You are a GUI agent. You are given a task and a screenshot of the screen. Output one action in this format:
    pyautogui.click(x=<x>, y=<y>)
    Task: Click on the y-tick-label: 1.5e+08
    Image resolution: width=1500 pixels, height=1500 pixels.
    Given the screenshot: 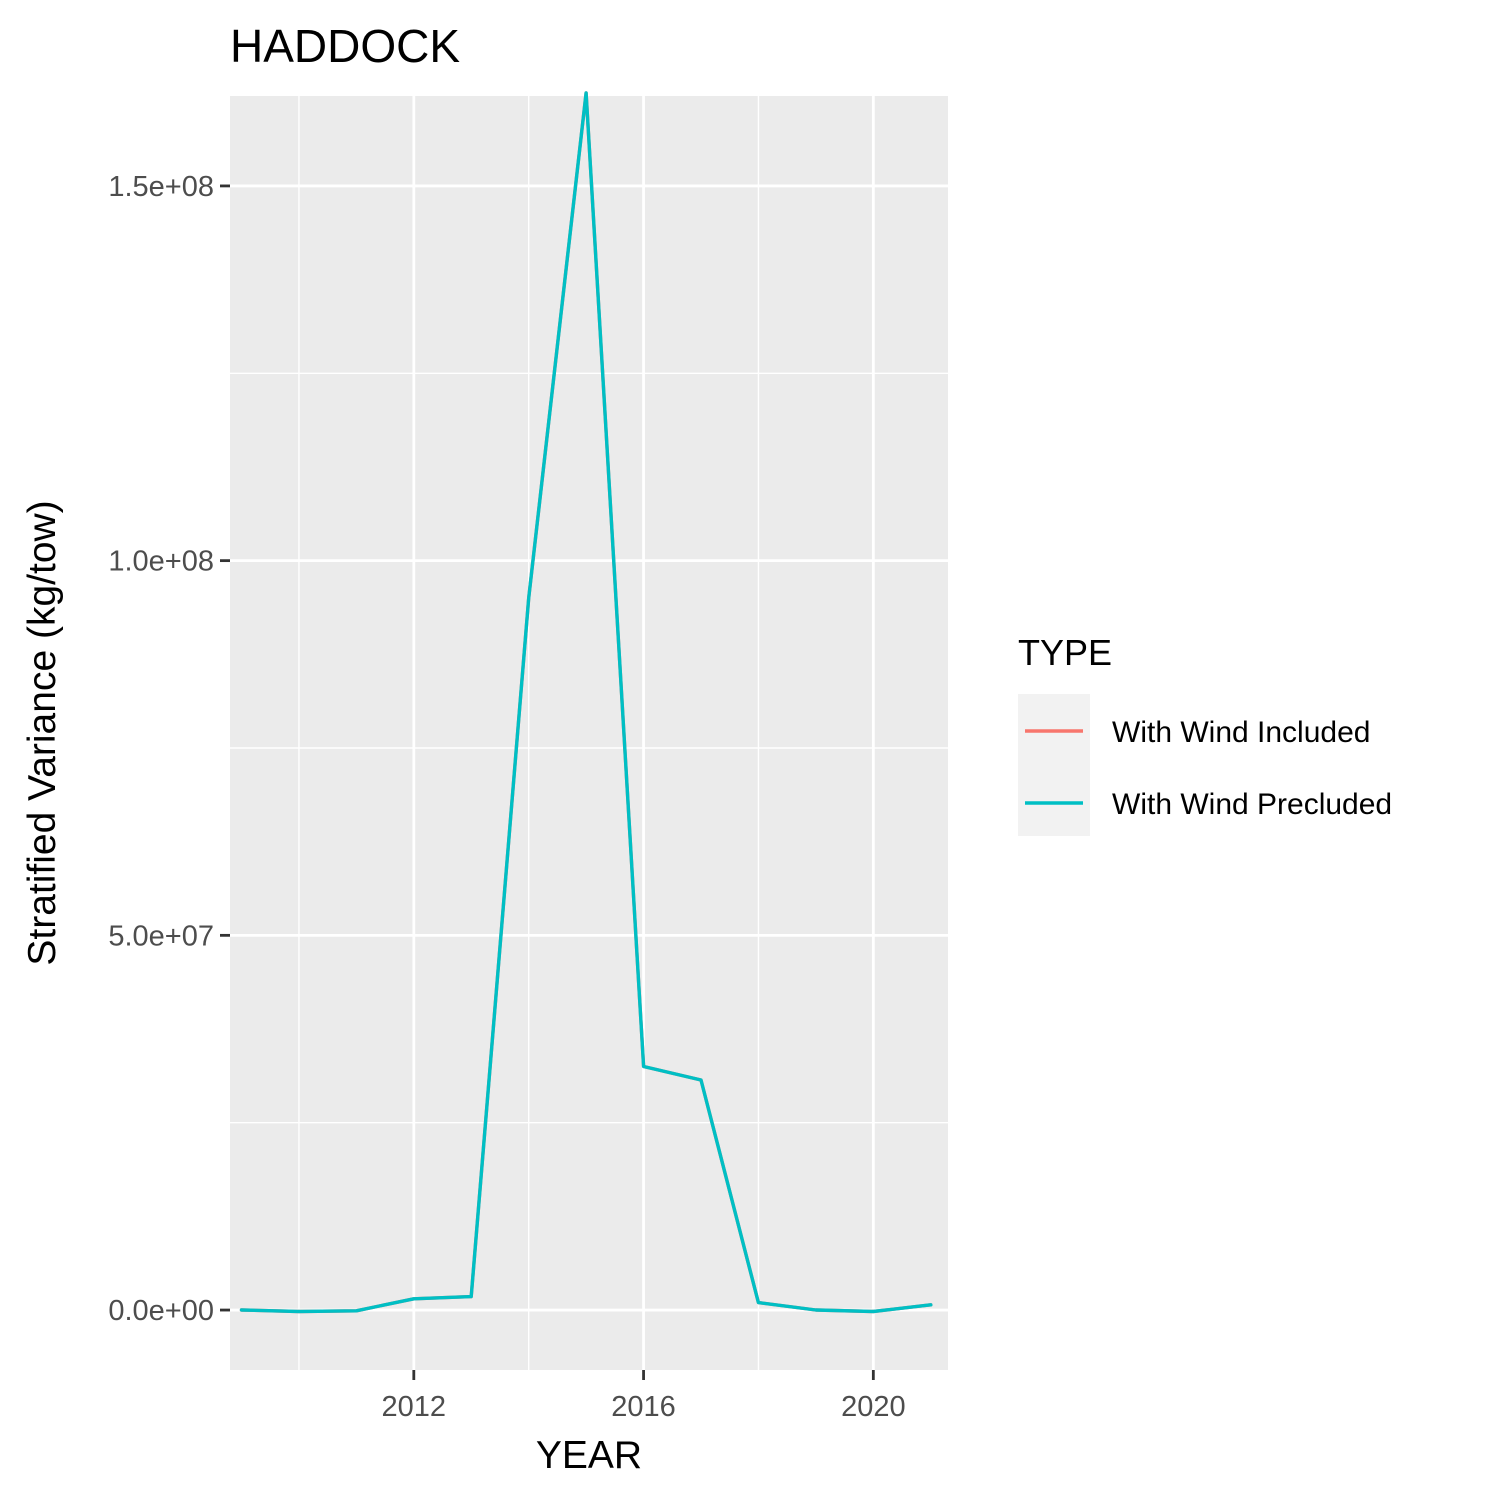 What is the action you would take?
    pyautogui.click(x=161, y=187)
    